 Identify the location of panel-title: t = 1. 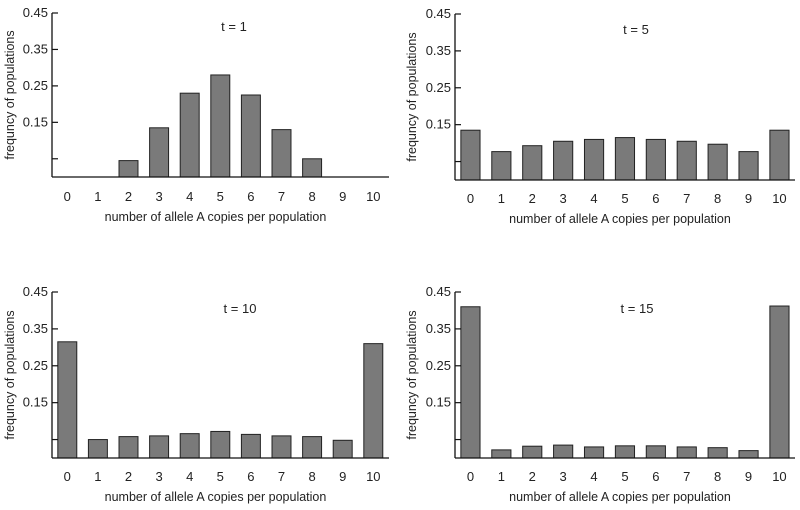
(234, 26).